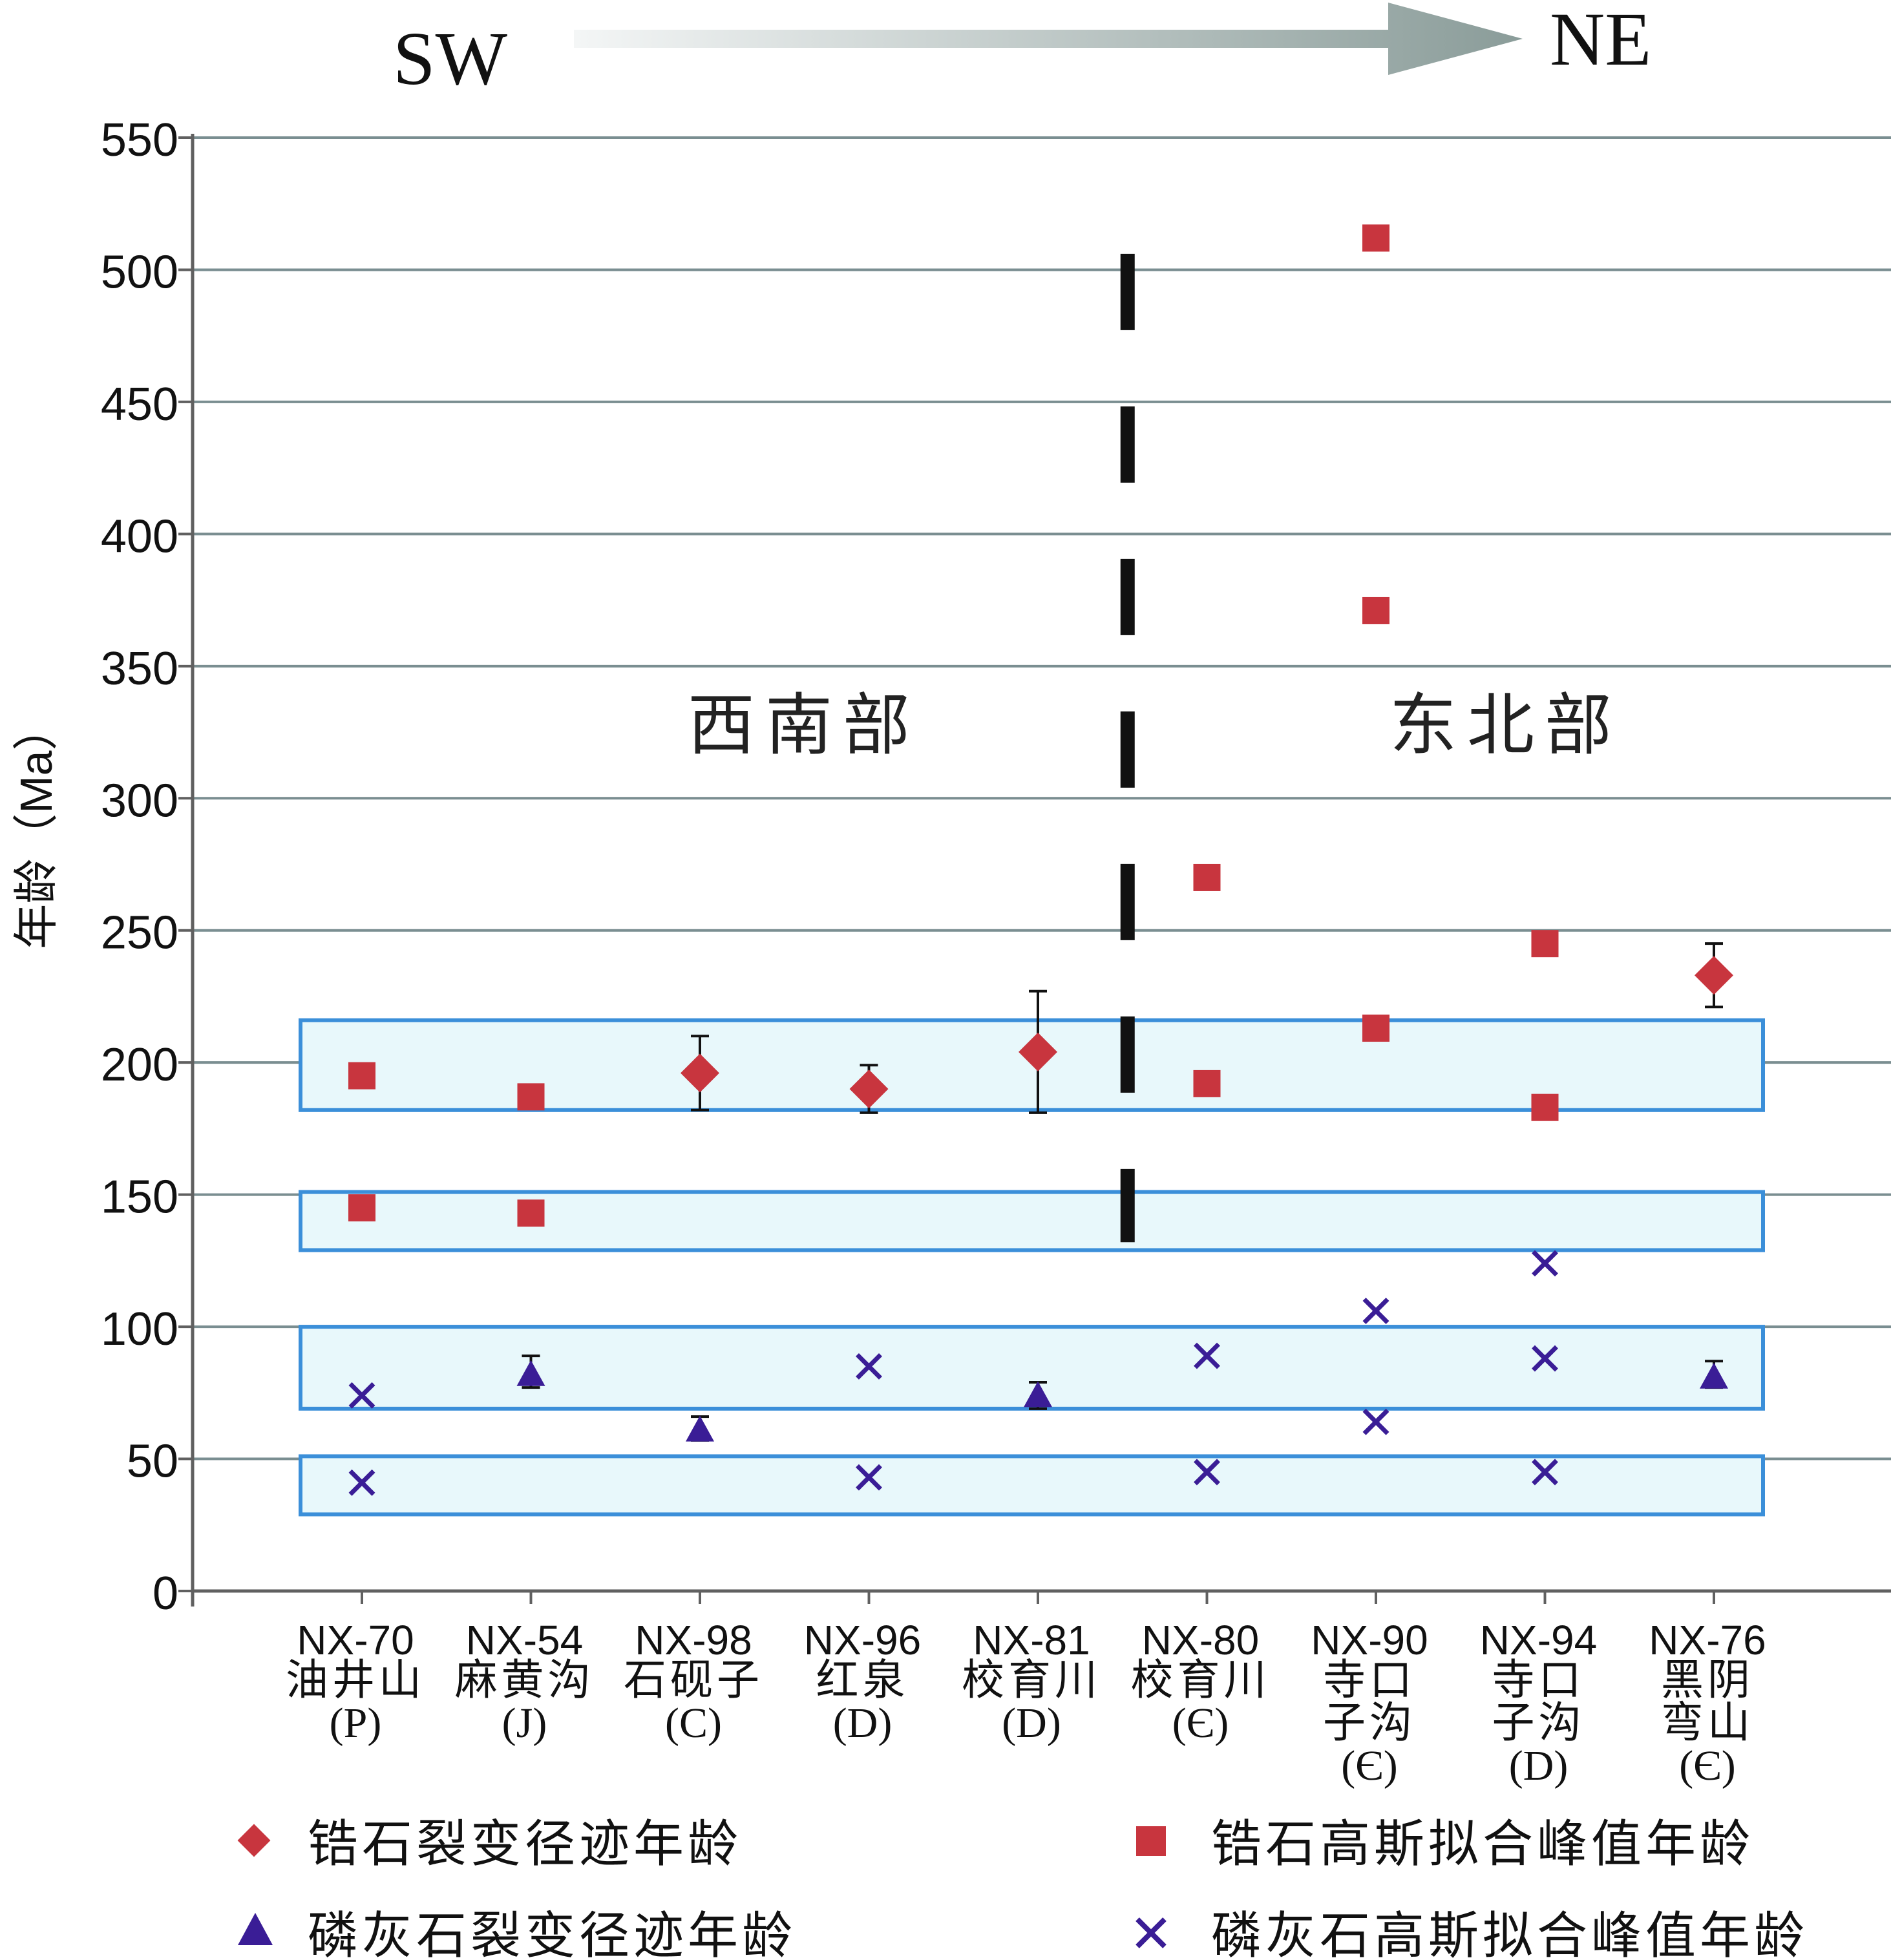 The height and width of the screenshot is (1960, 1891). I want to click on category-name: 弯山, so click(1707, 1723).